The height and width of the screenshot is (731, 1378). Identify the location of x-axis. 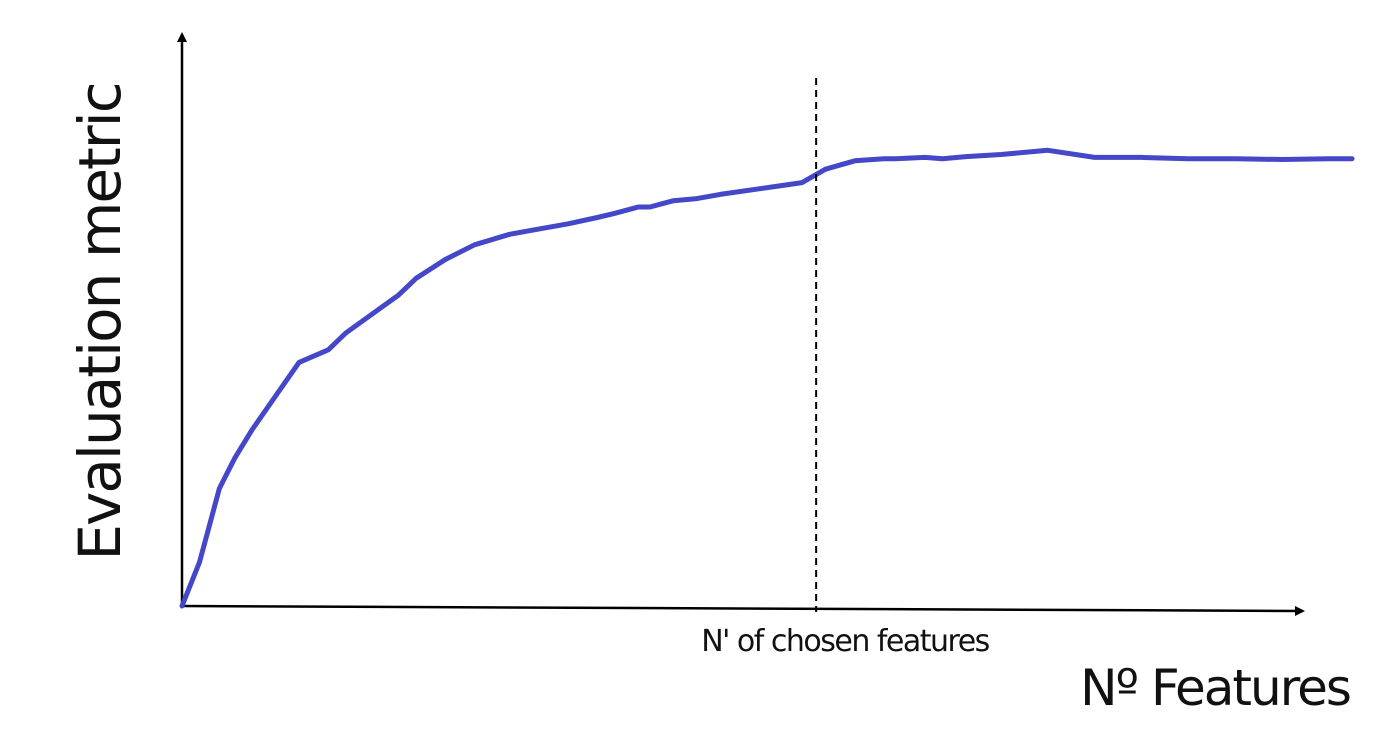
(743, 610).